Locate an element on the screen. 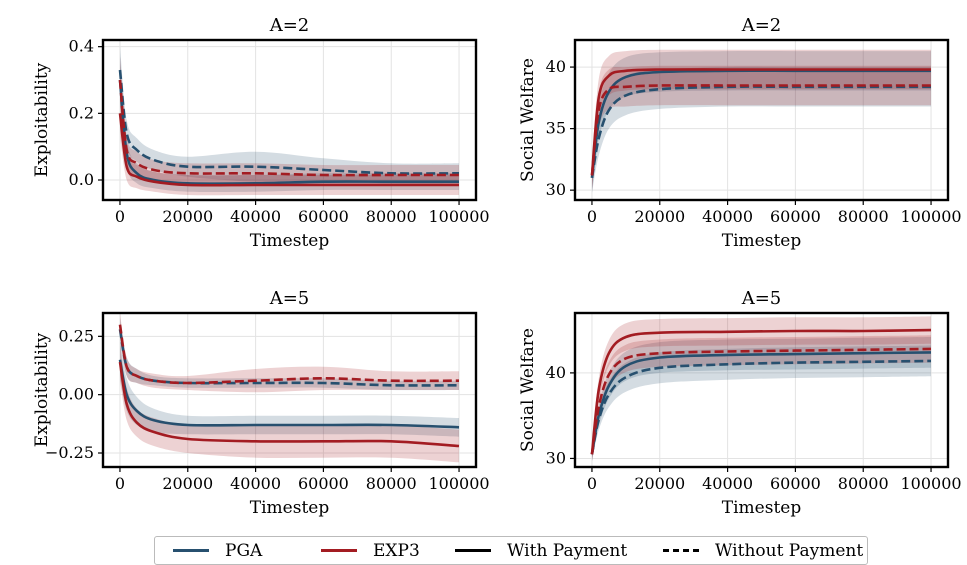 Image resolution: width=967 pixels, height=565 pixels. legend-item-with-payment: With Payment is located at coordinates (541, 550).